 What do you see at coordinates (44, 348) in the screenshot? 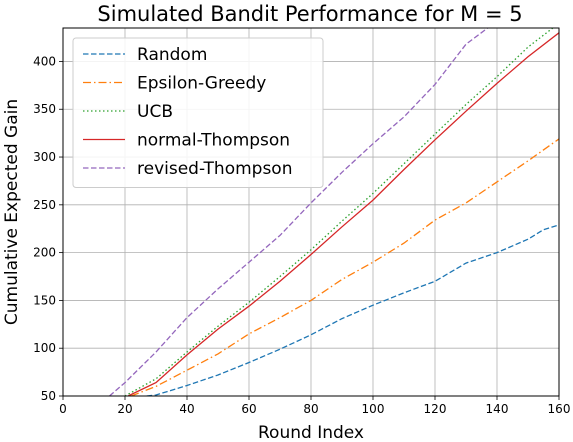
I see `y-tick-label: 100` at bounding box center [44, 348].